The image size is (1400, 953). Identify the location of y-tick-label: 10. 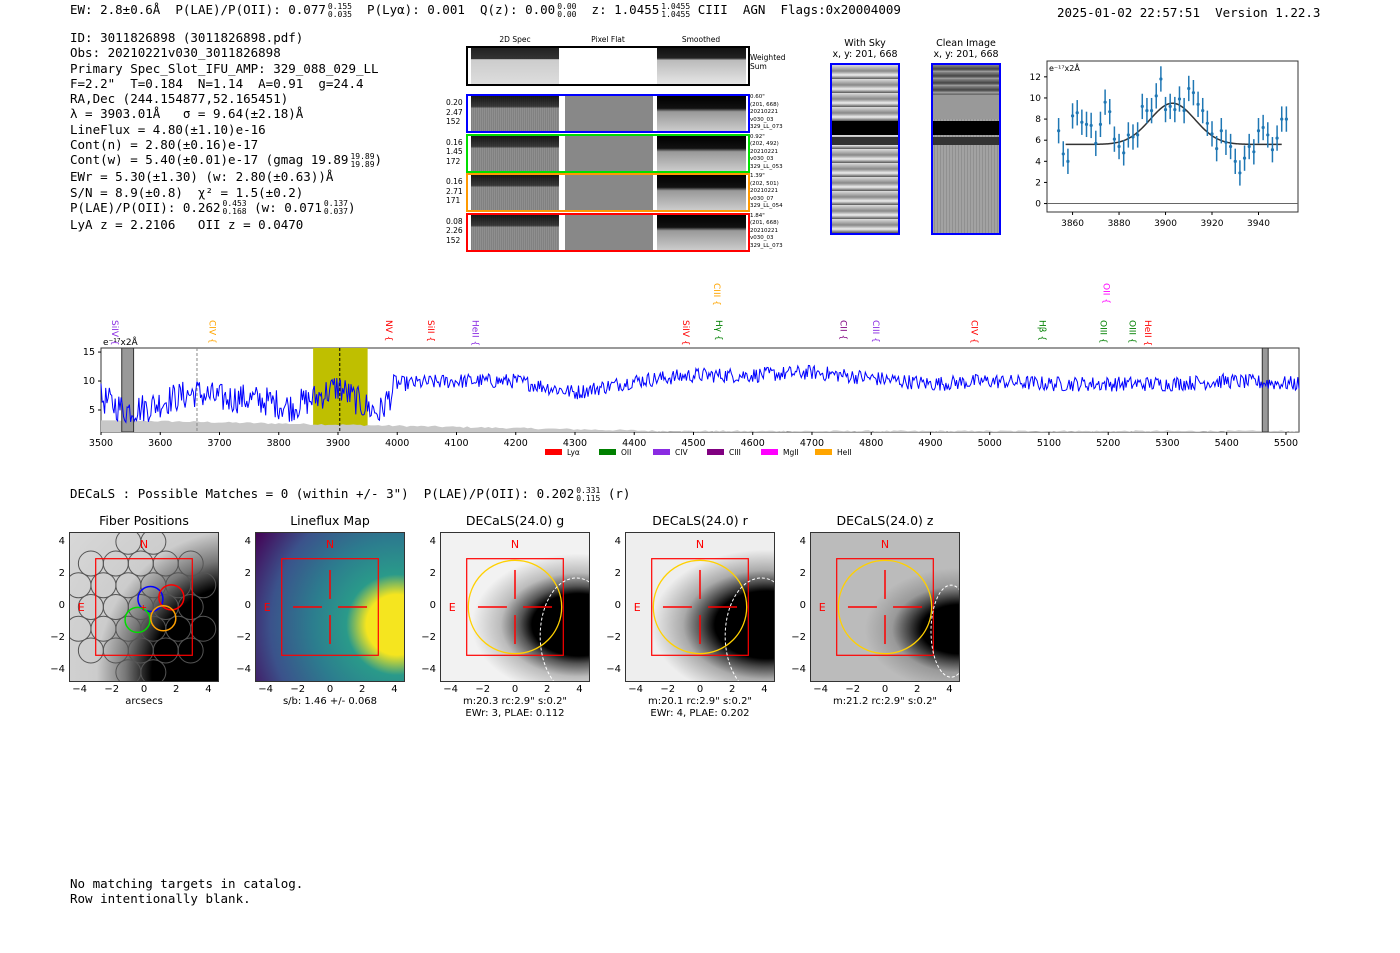
(89, 381).